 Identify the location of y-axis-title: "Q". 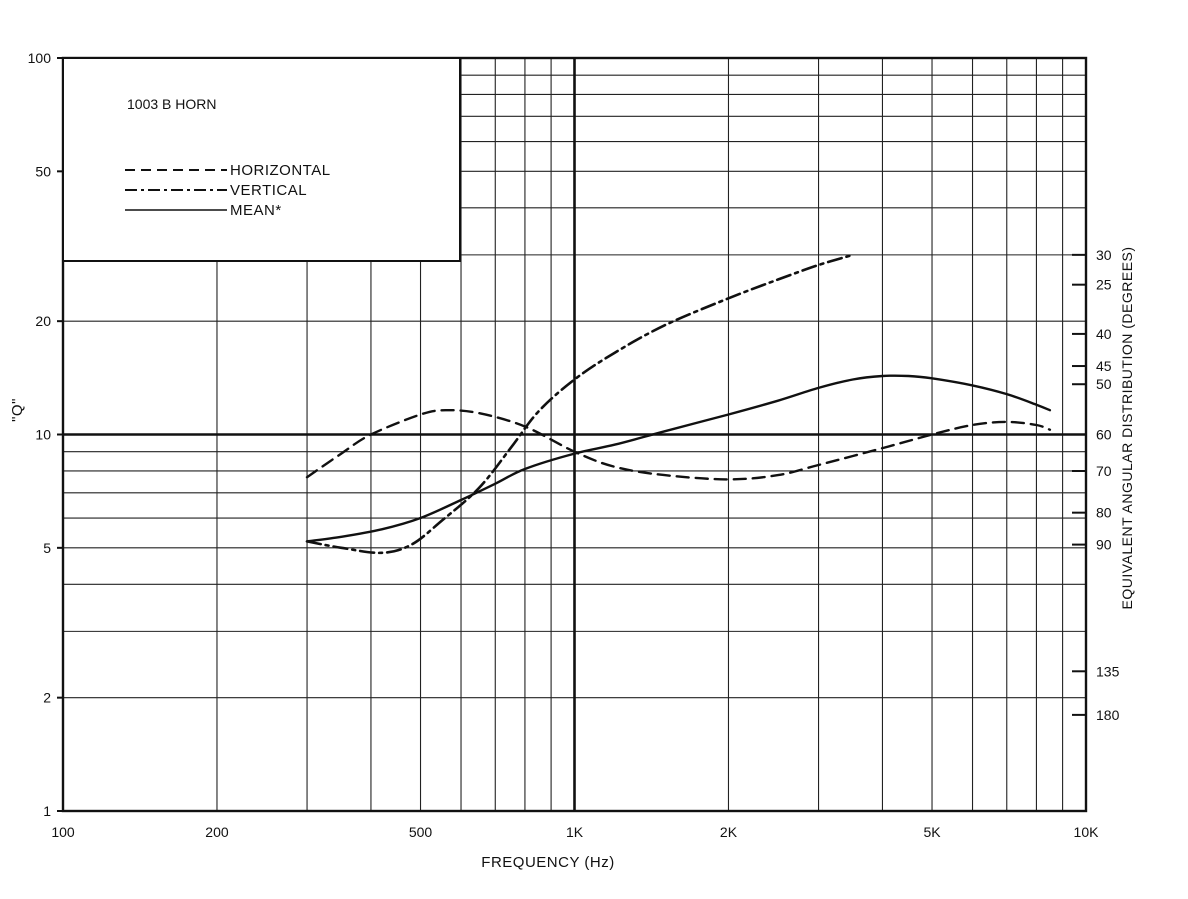
(17, 410).